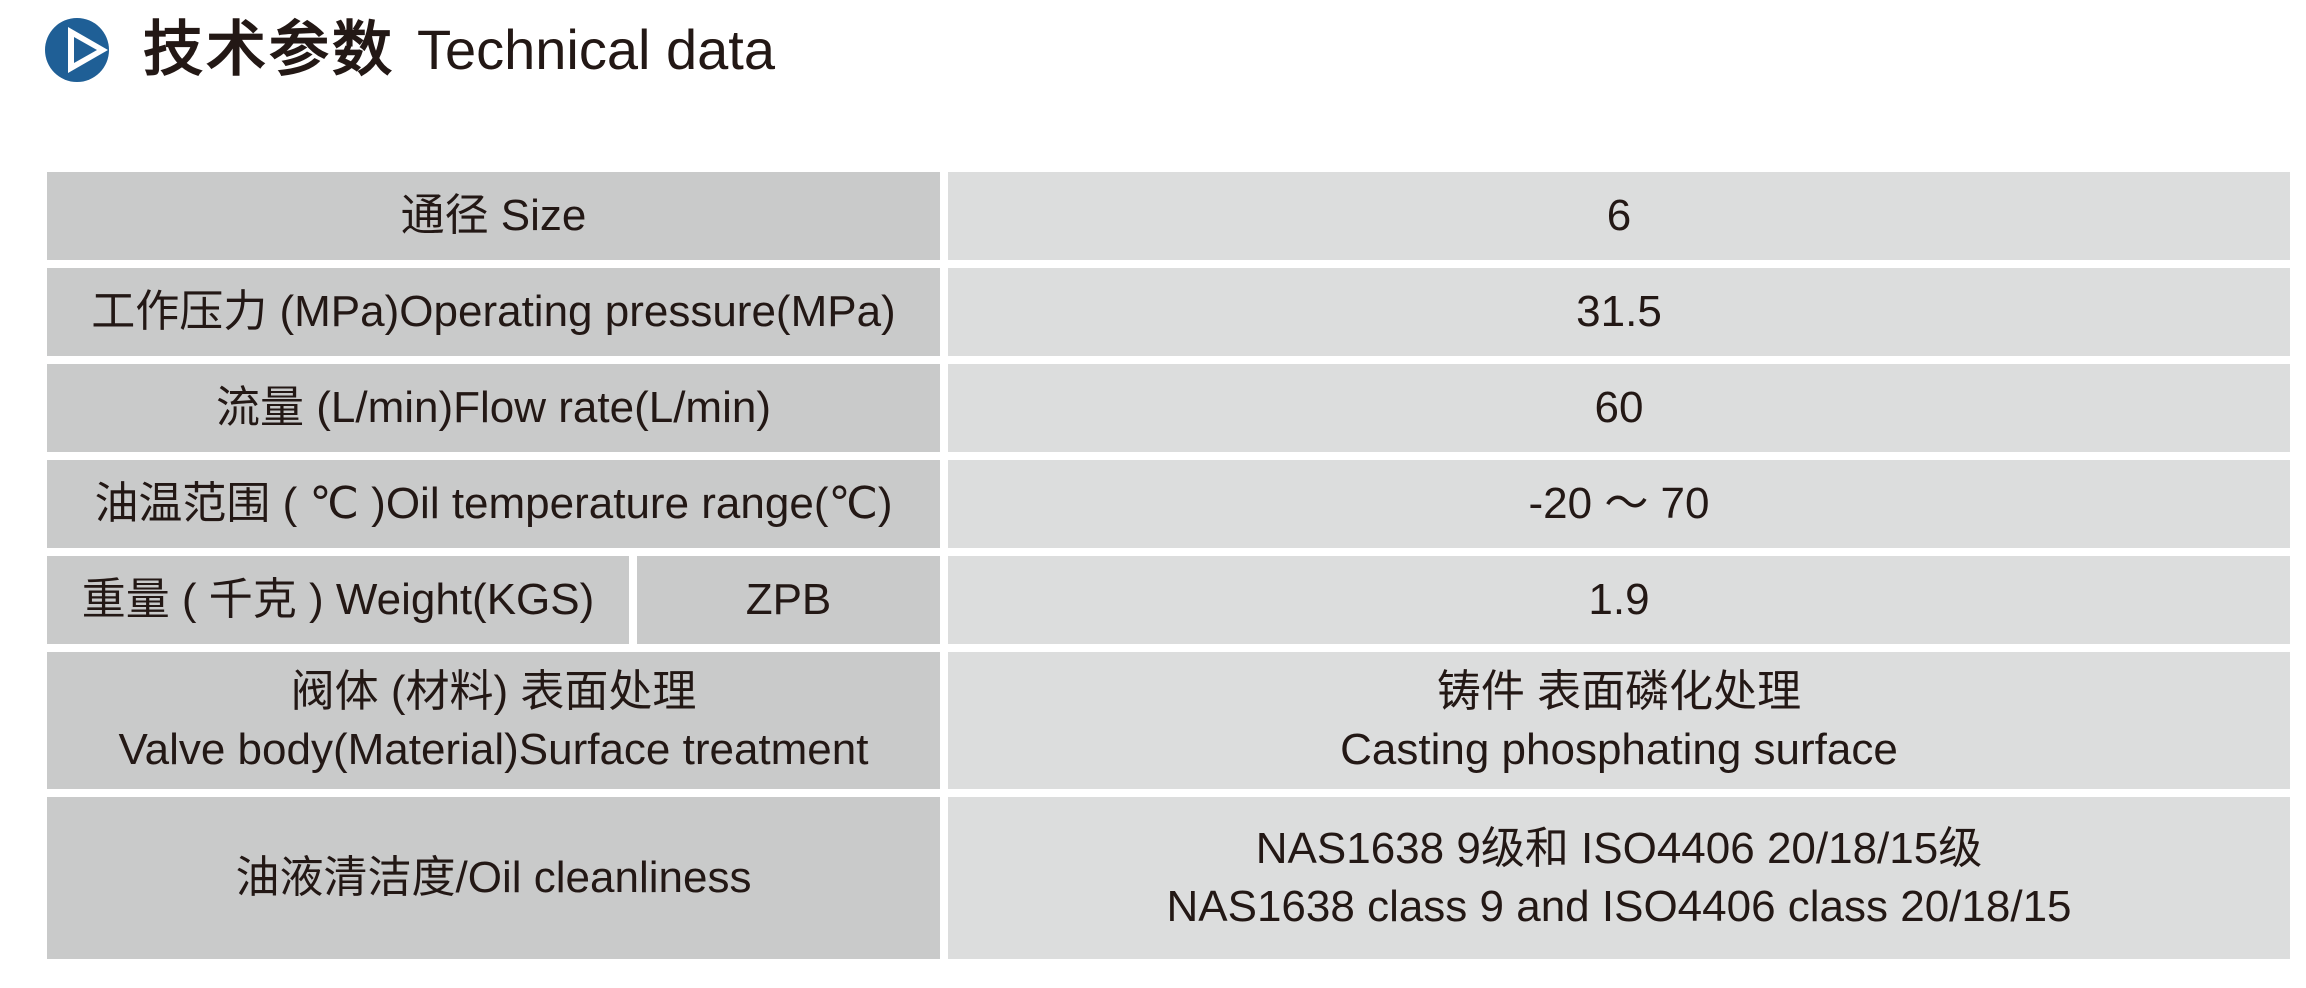 The height and width of the screenshot is (988, 2306). What do you see at coordinates (1619, 600) in the screenshot?
I see `weight-value-cell: 1.9` at bounding box center [1619, 600].